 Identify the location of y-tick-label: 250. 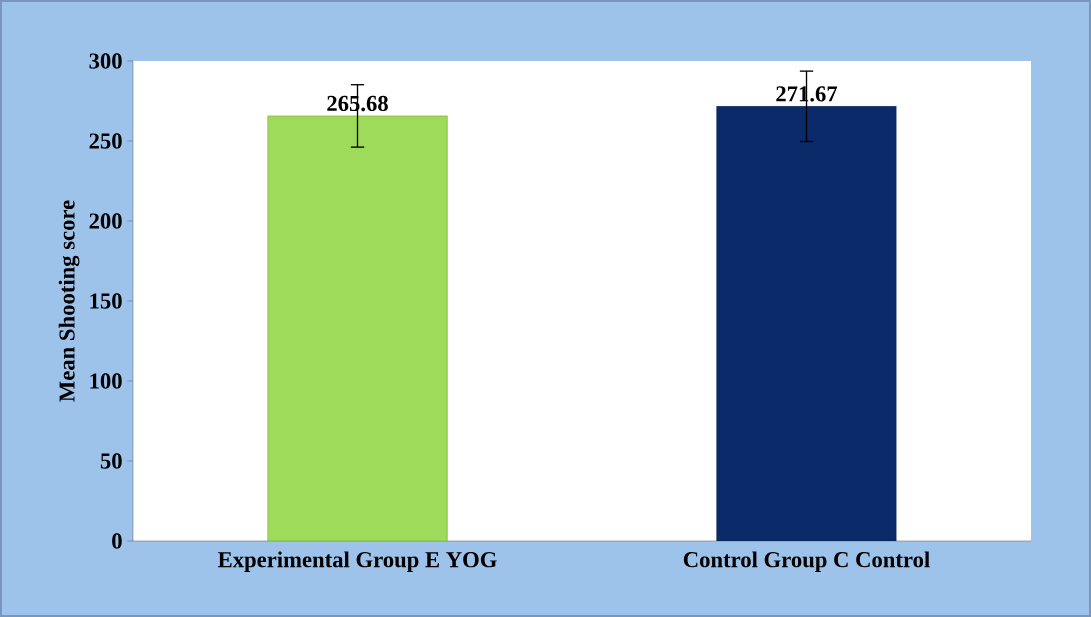
(105, 141).